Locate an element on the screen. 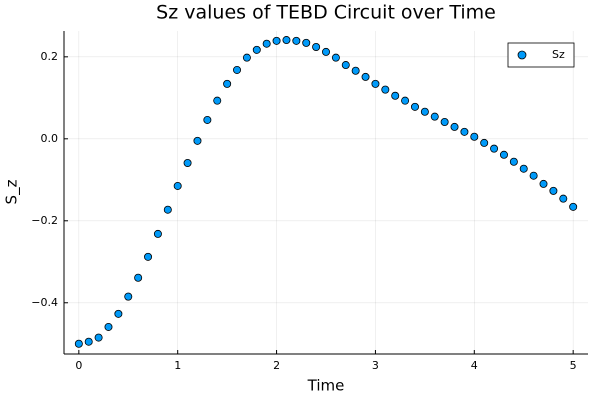 The height and width of the screenshot is (404, 600). x-tick-label: 4 is located at coordinates (474, 365).